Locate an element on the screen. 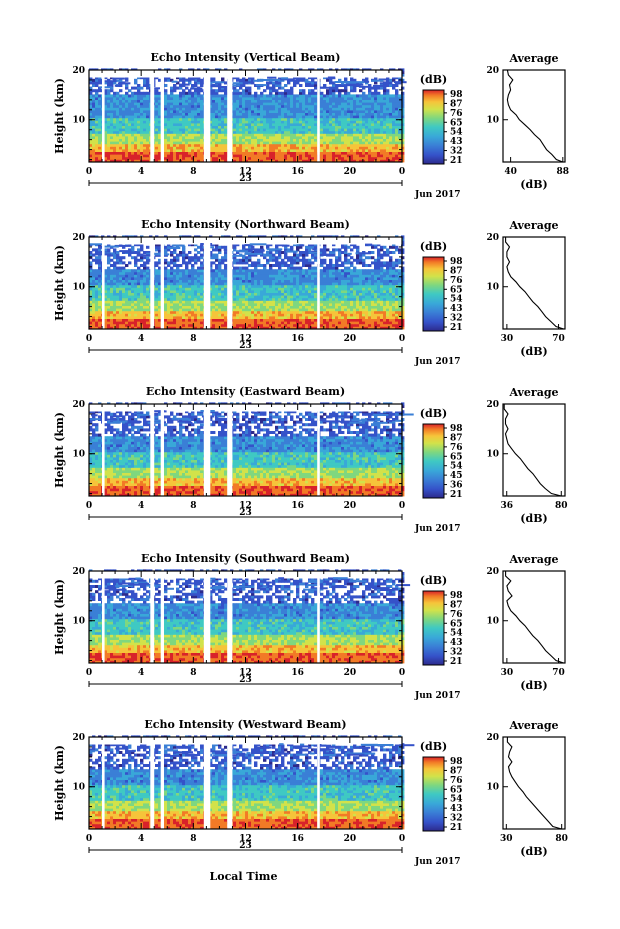 The width and height of the screenshot is (620, 929). echo-streak is located at coordinates (400, 82).